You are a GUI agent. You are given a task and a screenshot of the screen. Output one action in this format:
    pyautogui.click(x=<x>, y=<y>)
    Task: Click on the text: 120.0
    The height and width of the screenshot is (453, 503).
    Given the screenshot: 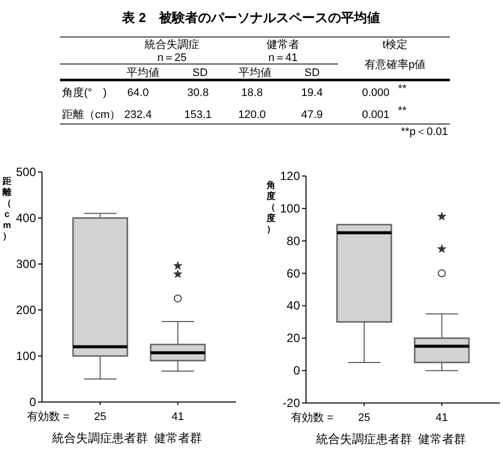 What is the action you would take?
    pyautogui.click(x=252, y=115)
    